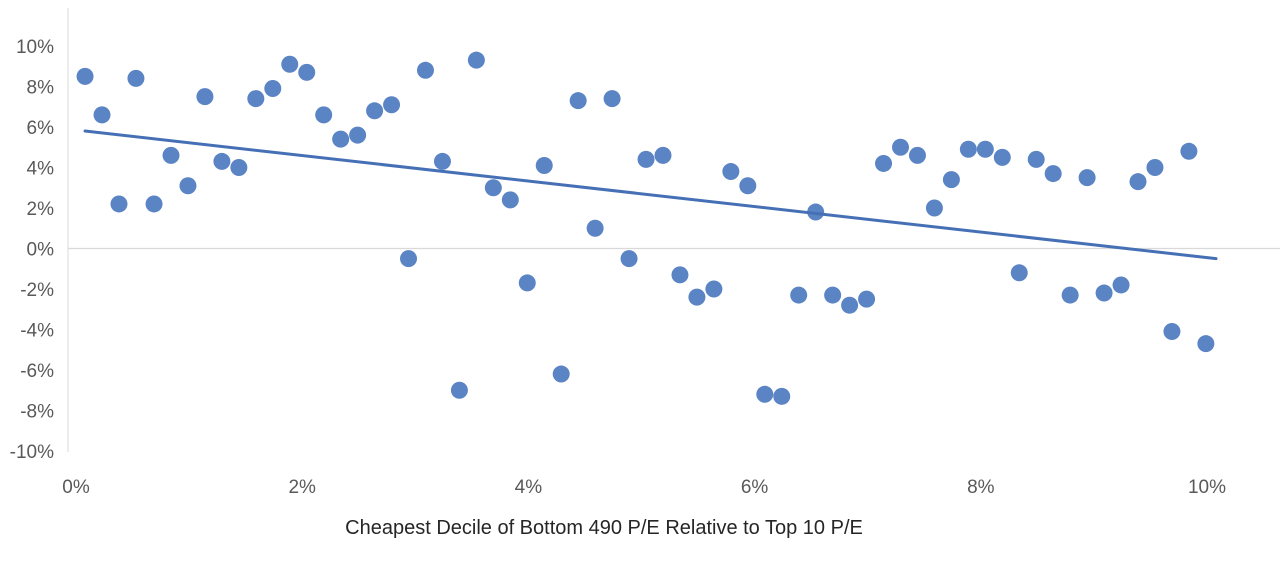  Describe the element at coordinates (302, 487) in the screenshot. I see `x-tick-label: 2%` at that location.